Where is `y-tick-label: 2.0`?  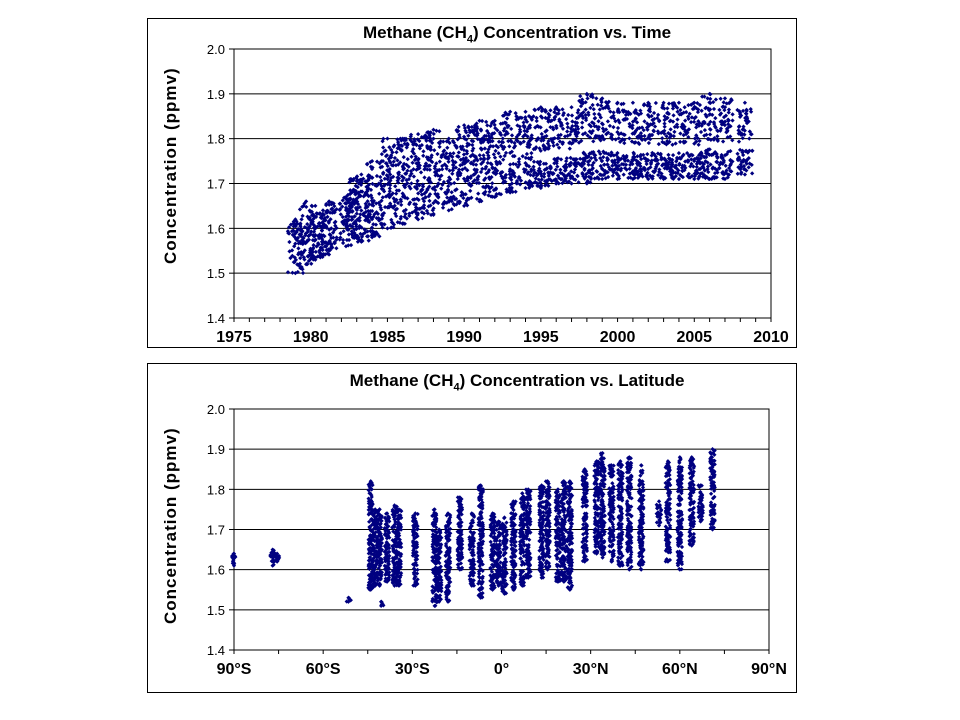
y-tick-label: 2.0 is located at coordinates (216, 49).